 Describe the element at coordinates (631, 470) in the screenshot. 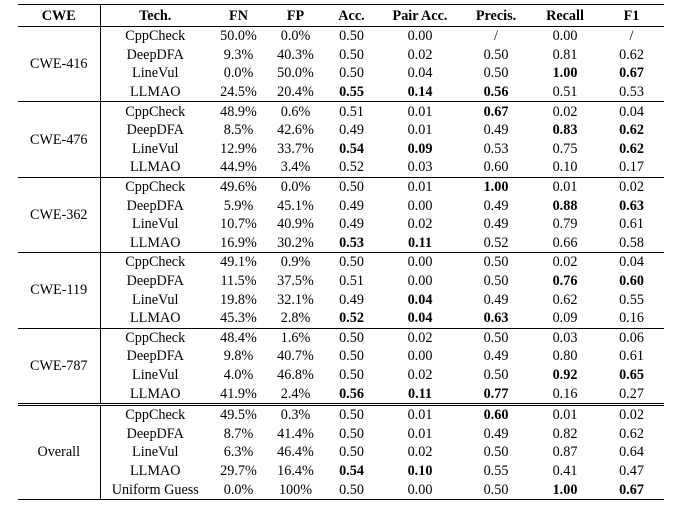

I see `cell-f1: 0.47` at that location.